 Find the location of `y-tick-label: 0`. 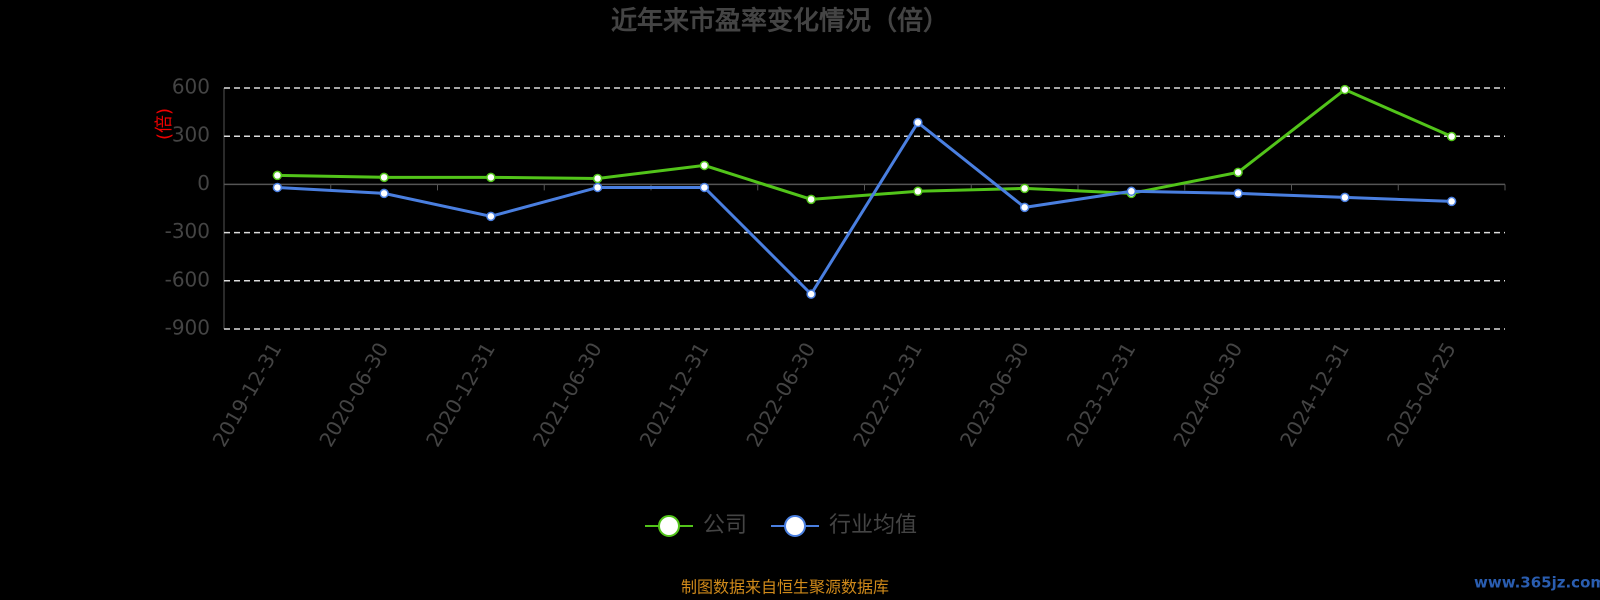

y-tick-label: 0 is located at coordinates (203, 183).